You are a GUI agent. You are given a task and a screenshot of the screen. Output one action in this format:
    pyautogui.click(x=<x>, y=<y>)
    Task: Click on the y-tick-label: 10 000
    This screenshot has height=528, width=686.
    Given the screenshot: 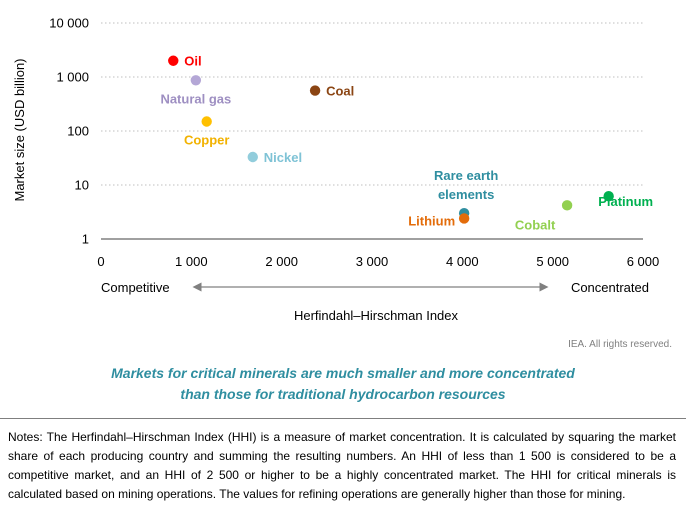 What is the action you would take?
    pyautogui.click(x=69, y=23)
    